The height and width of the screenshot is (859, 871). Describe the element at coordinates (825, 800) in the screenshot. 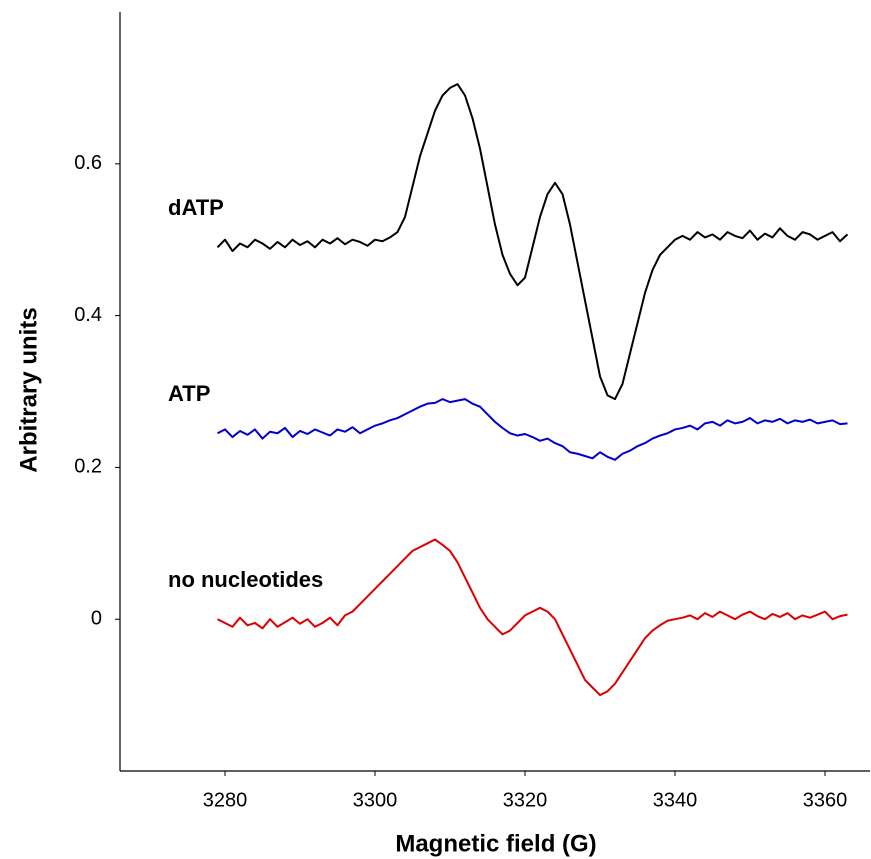

I see `x-tick-label: 3360` at that location.